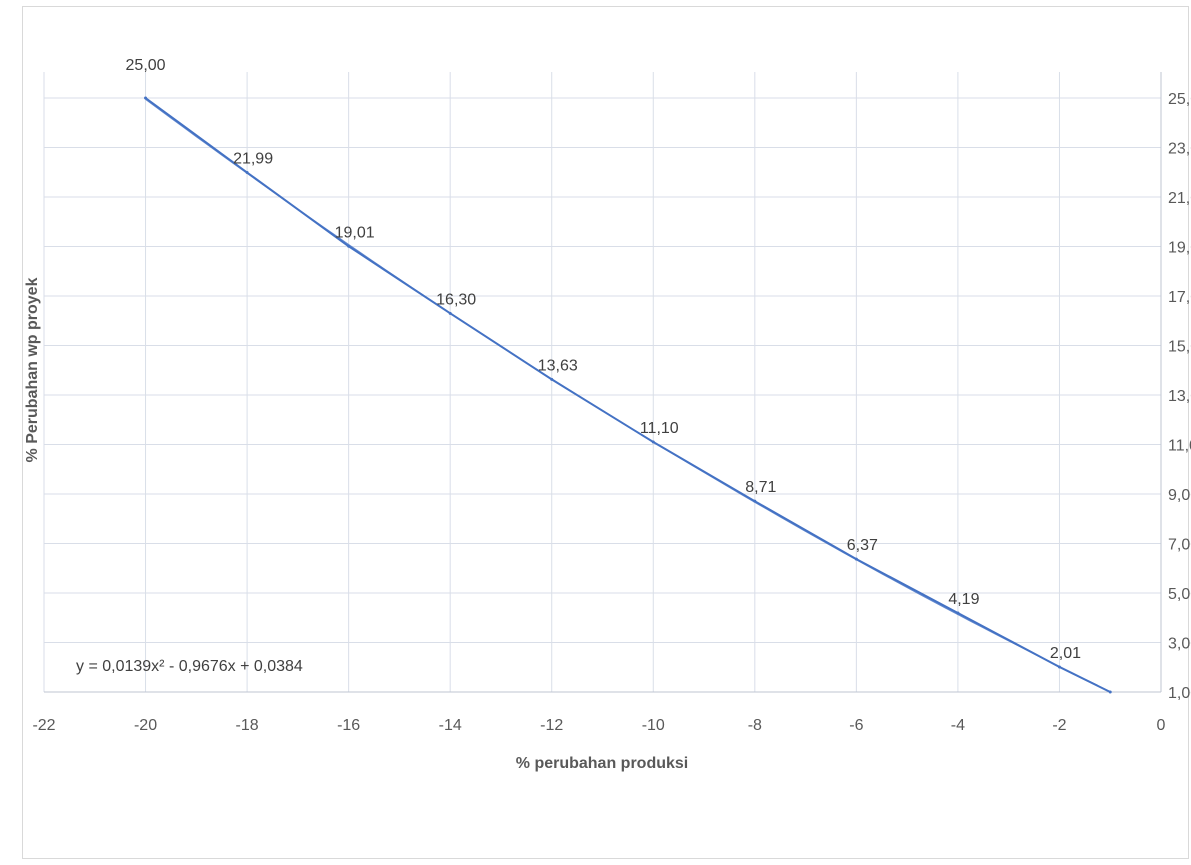 This screenshot has width=1191, height=865. What do you see at coordinates (1179, 248) in the screenshot?
I see `y-tick-label: 19,00` at bounding box center [1179, 248].